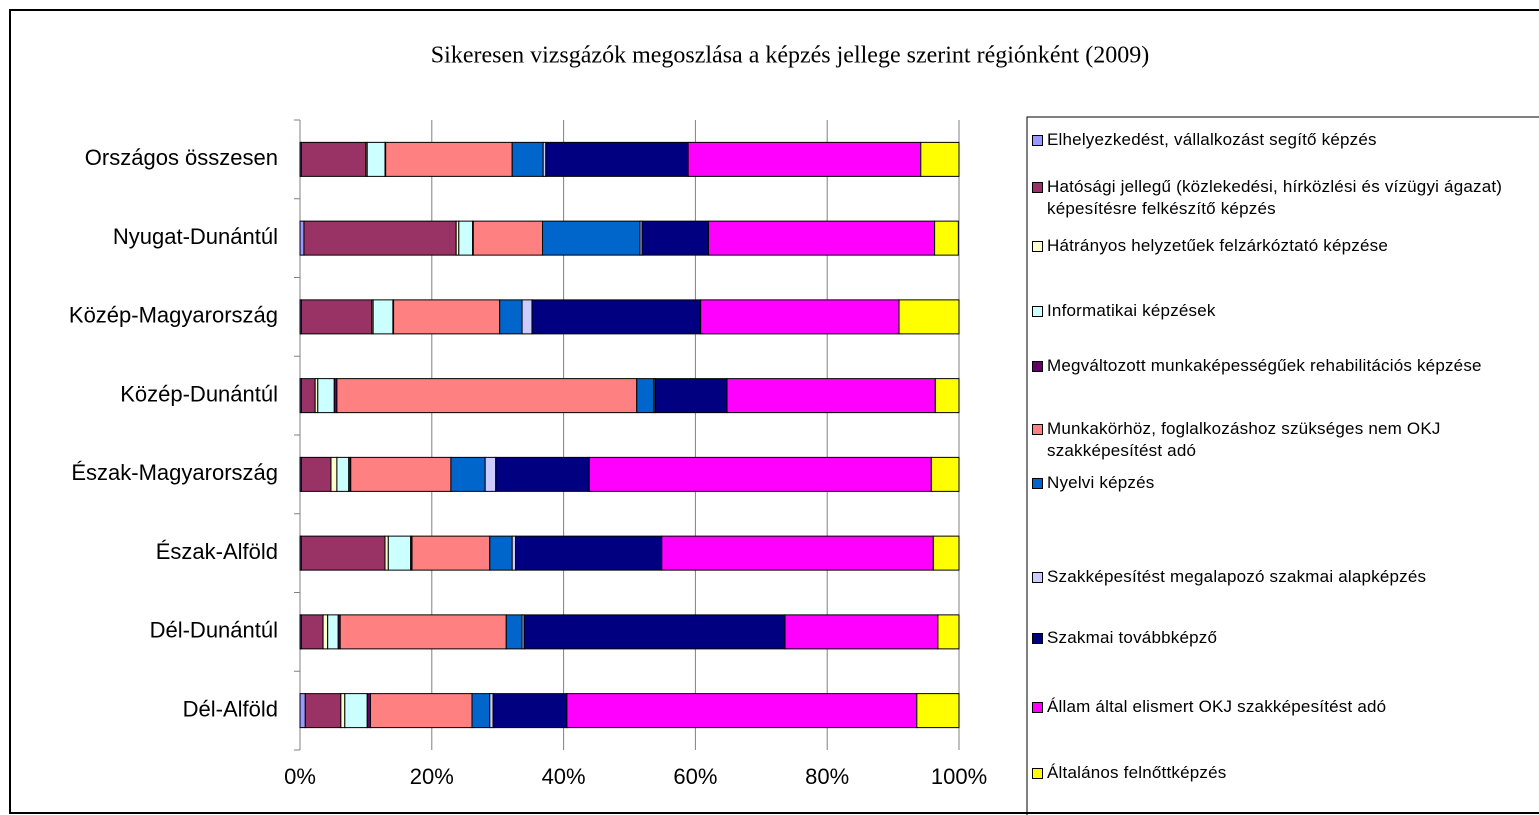  Describe the element at coordinates (1132, 637) in the screenshot. I see `legend-label: Szakmai továbbképző` at that location.